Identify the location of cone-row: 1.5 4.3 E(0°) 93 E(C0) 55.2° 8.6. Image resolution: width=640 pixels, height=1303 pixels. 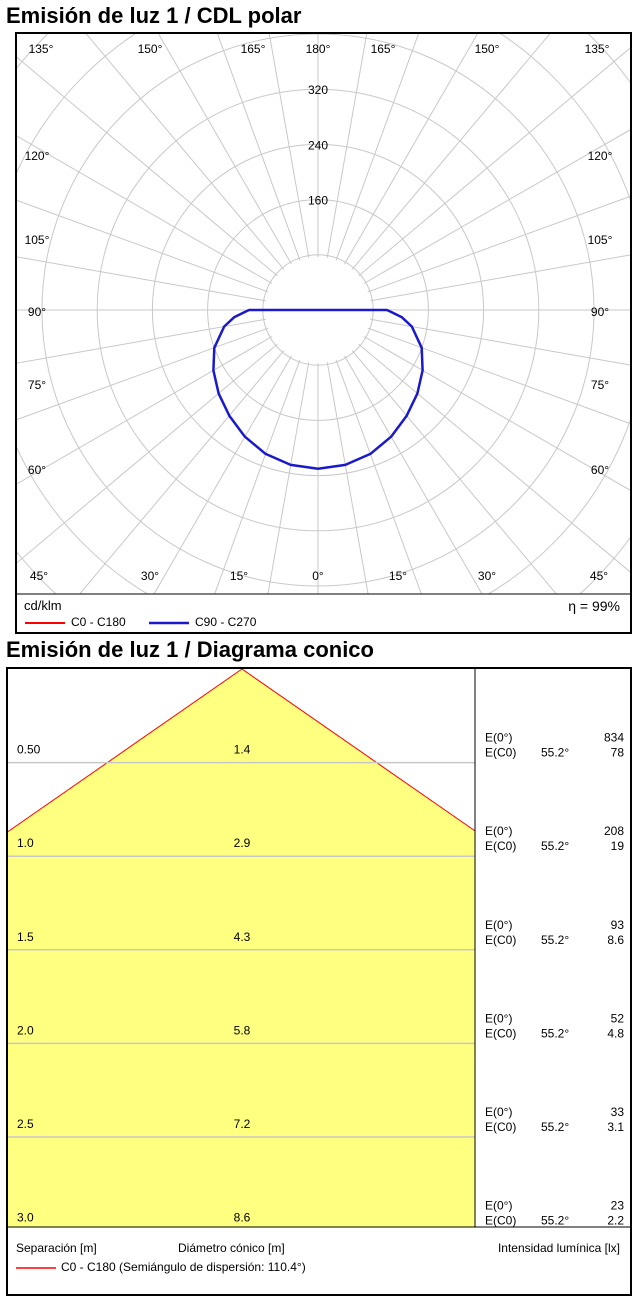
(320, 932).